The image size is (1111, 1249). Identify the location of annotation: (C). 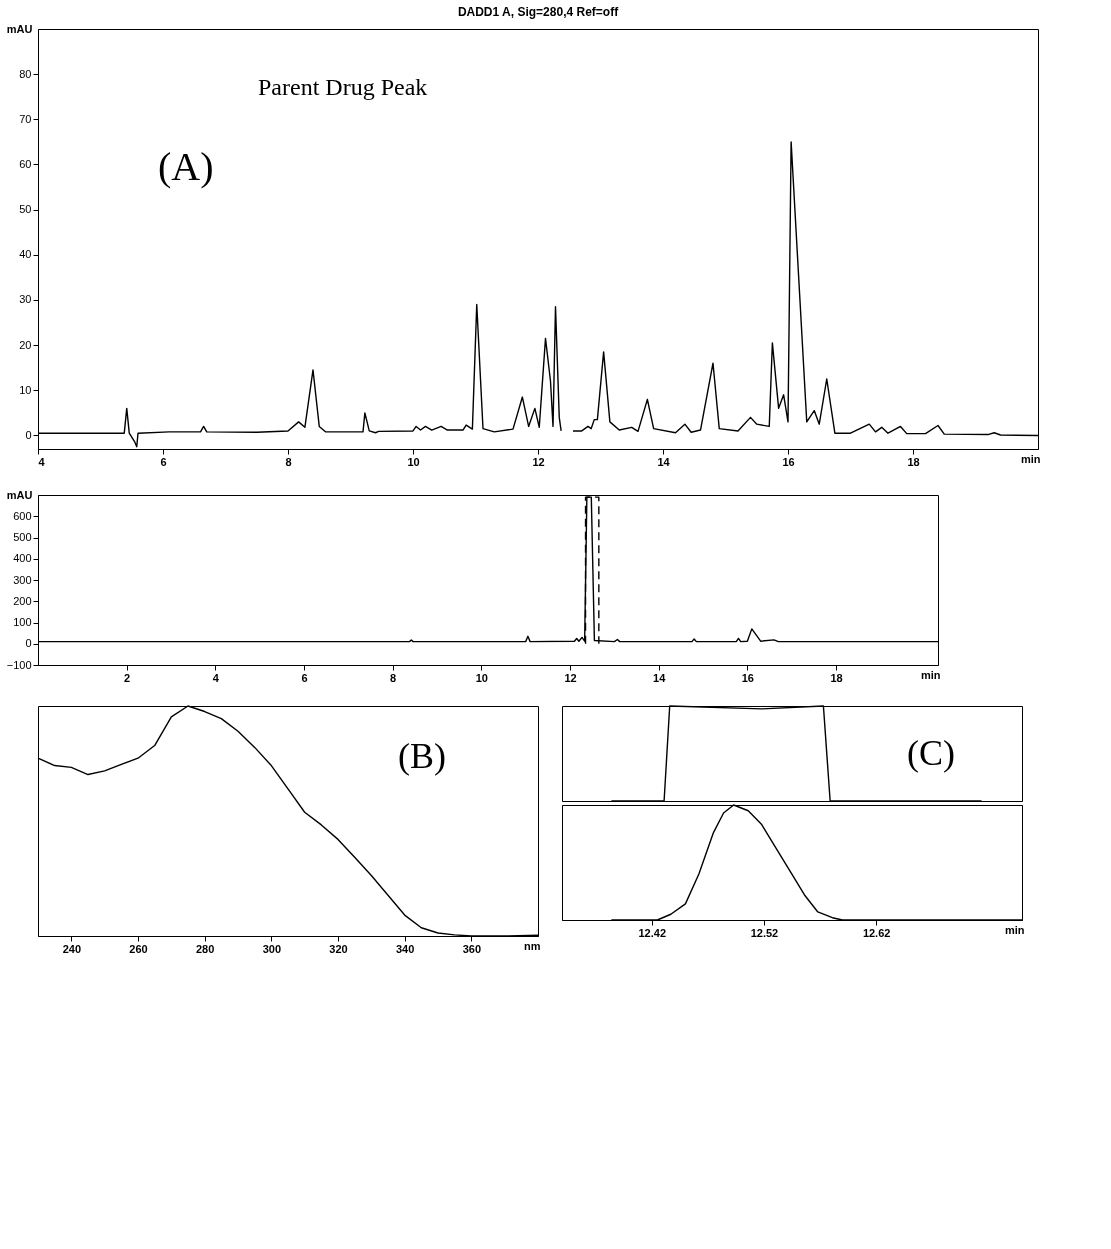
(931, 752).